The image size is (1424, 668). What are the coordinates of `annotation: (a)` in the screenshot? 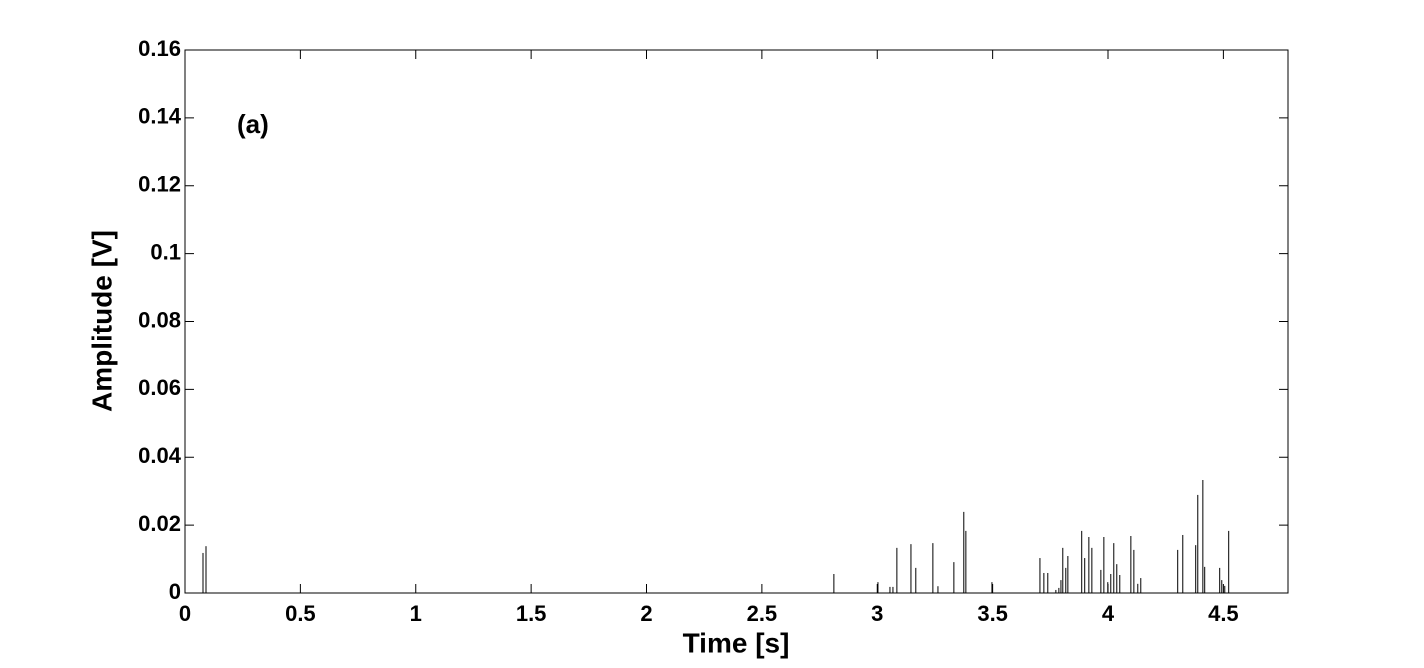 It's located at (253, 124).